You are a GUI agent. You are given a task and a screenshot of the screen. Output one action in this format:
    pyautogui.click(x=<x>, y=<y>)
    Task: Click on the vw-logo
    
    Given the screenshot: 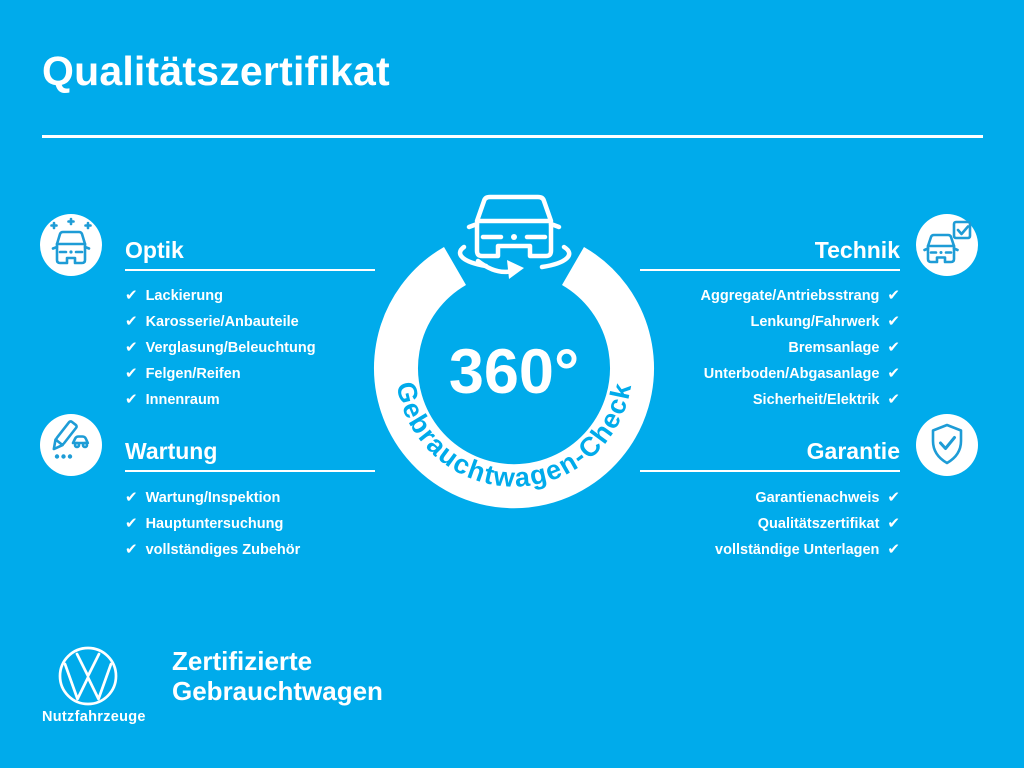 What is the action you would take?
    pyautogui.click(x=88, y=676)
    